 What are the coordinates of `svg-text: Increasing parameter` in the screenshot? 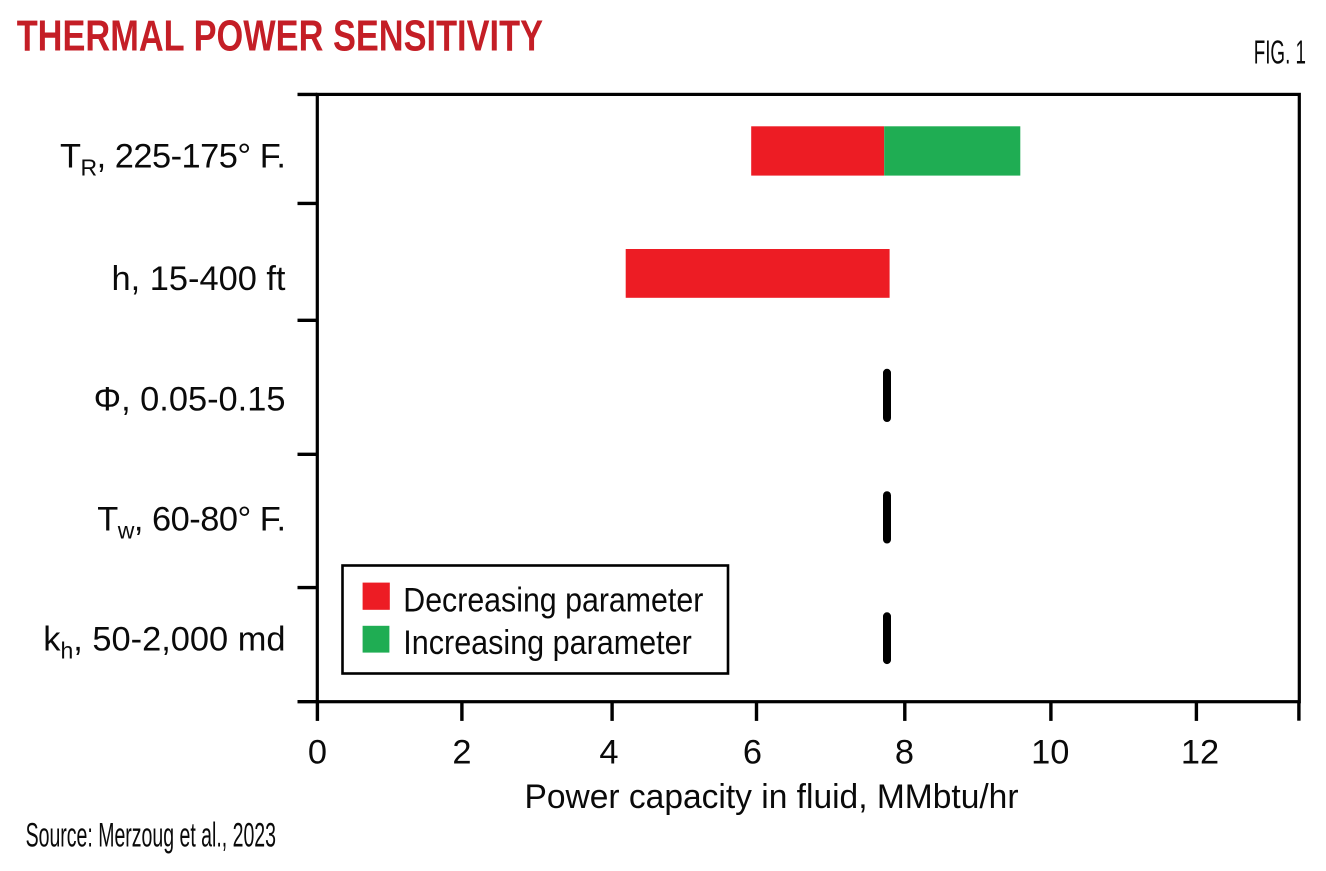 It's located at (547, 643).